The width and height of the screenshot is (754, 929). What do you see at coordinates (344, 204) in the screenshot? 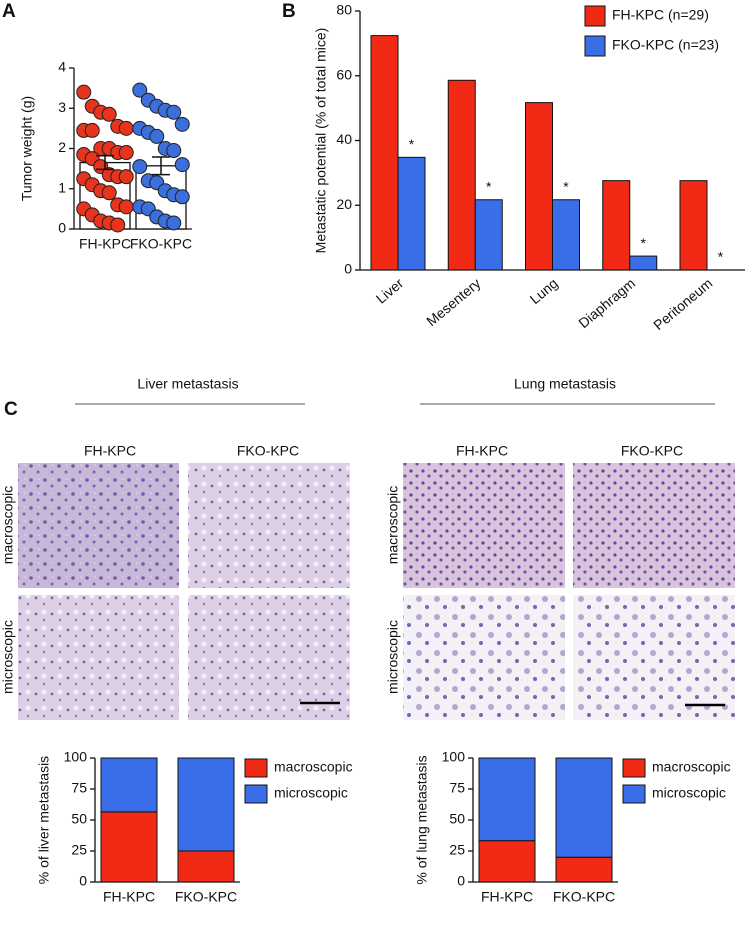
I see `y-tick-label: 20` at bounding box center [344, 204].